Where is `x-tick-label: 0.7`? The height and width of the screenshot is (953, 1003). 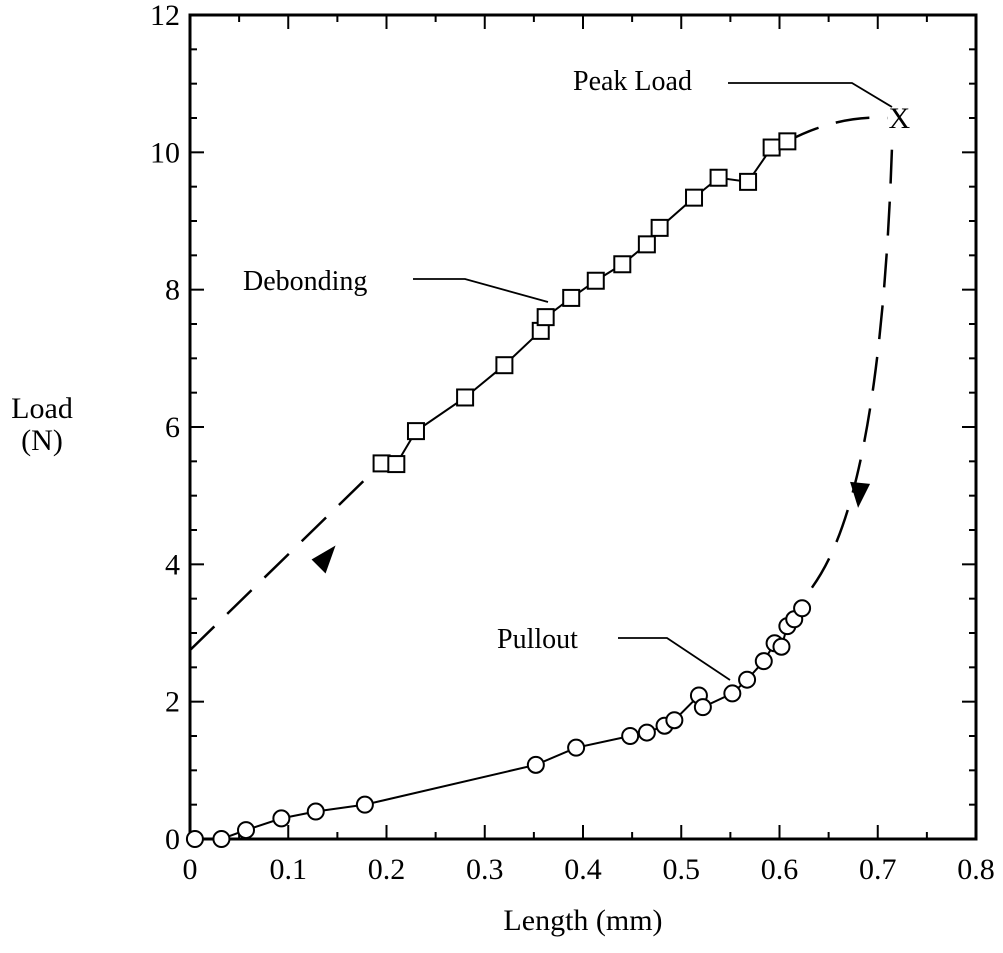
x-tick-label: 0.7 is located at coordinates (878, 869).